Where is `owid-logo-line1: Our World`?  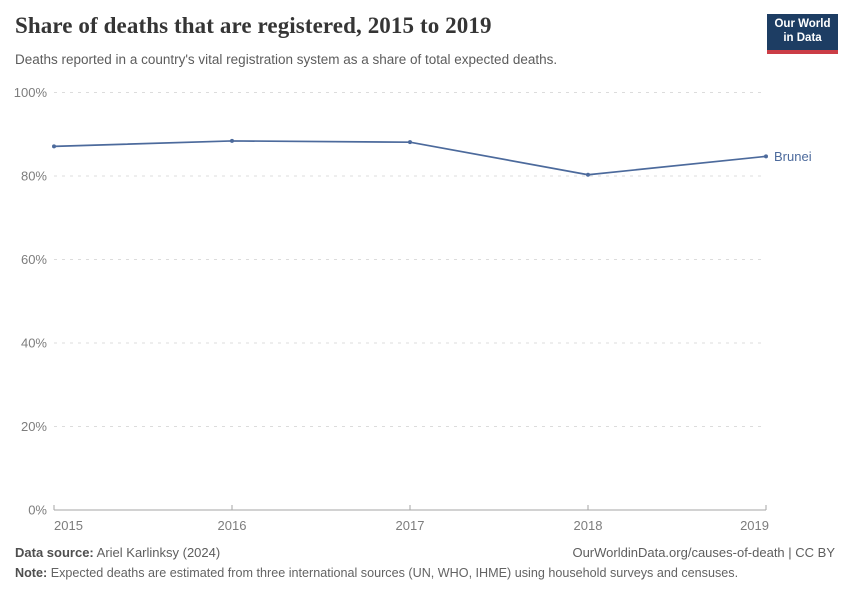
owid-logo-line1: Our World is located at coordinates (802, 24).